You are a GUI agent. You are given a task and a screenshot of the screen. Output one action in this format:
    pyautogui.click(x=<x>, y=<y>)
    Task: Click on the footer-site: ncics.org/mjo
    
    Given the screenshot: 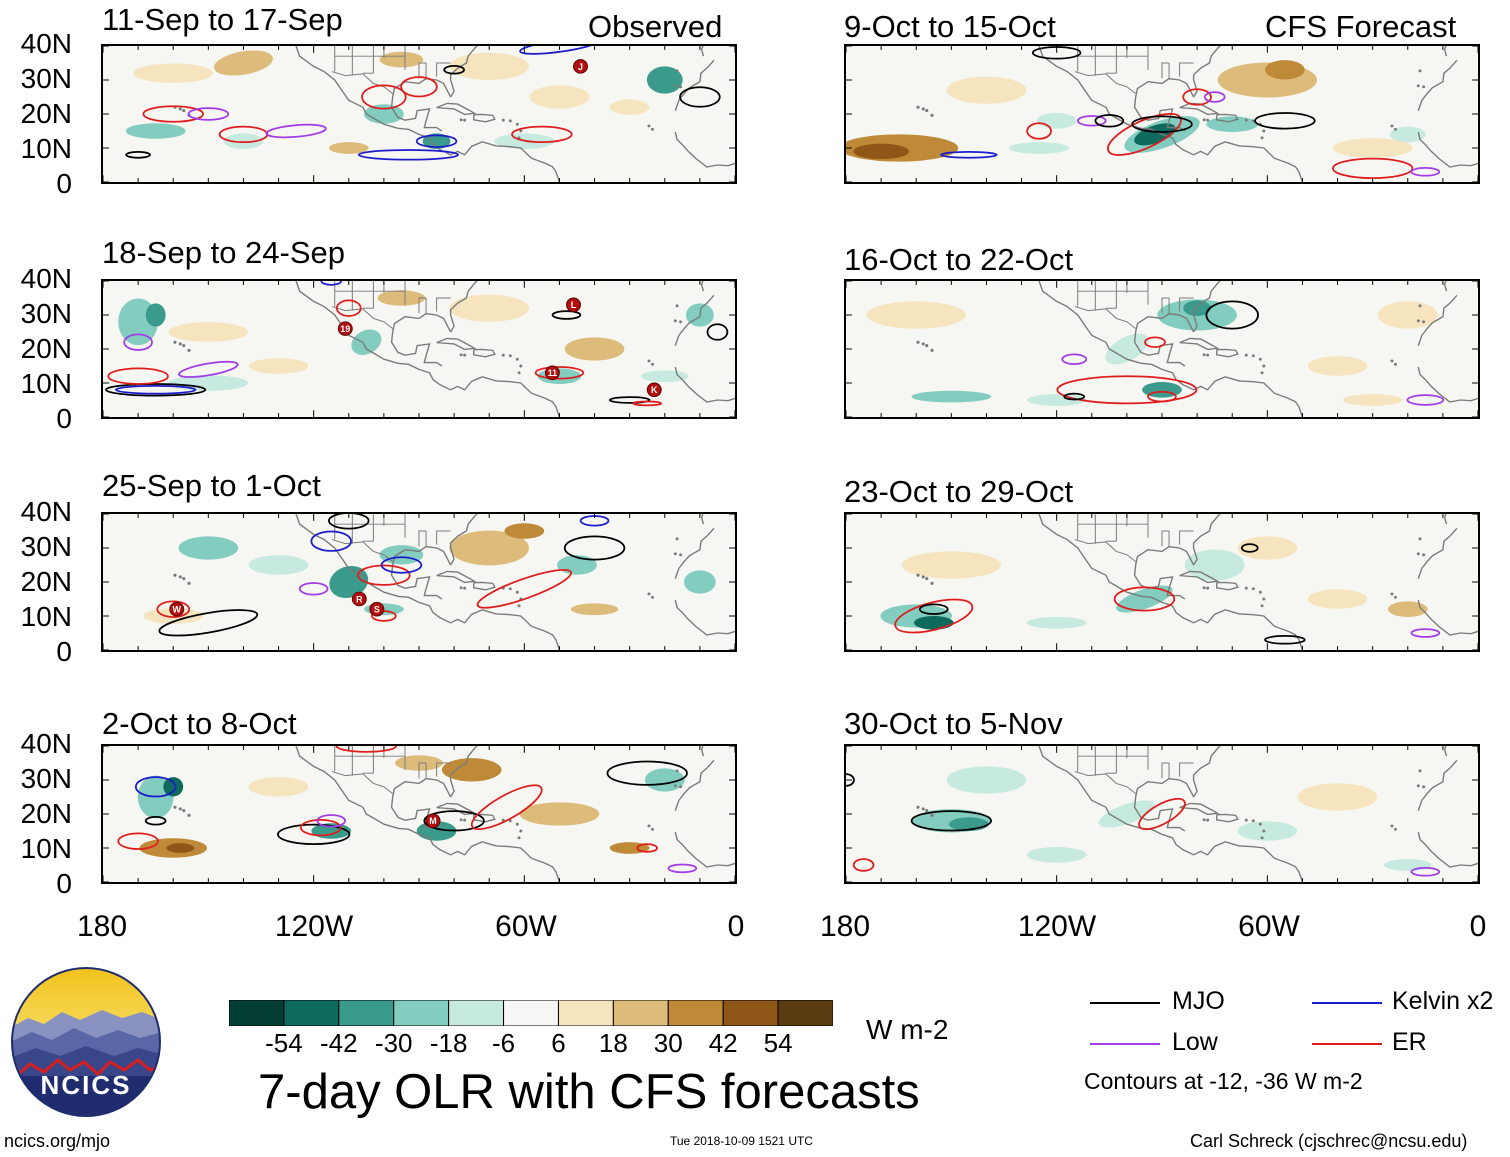 What is the action you would take?
    pyautogui.click(x=57, y=1141)
    